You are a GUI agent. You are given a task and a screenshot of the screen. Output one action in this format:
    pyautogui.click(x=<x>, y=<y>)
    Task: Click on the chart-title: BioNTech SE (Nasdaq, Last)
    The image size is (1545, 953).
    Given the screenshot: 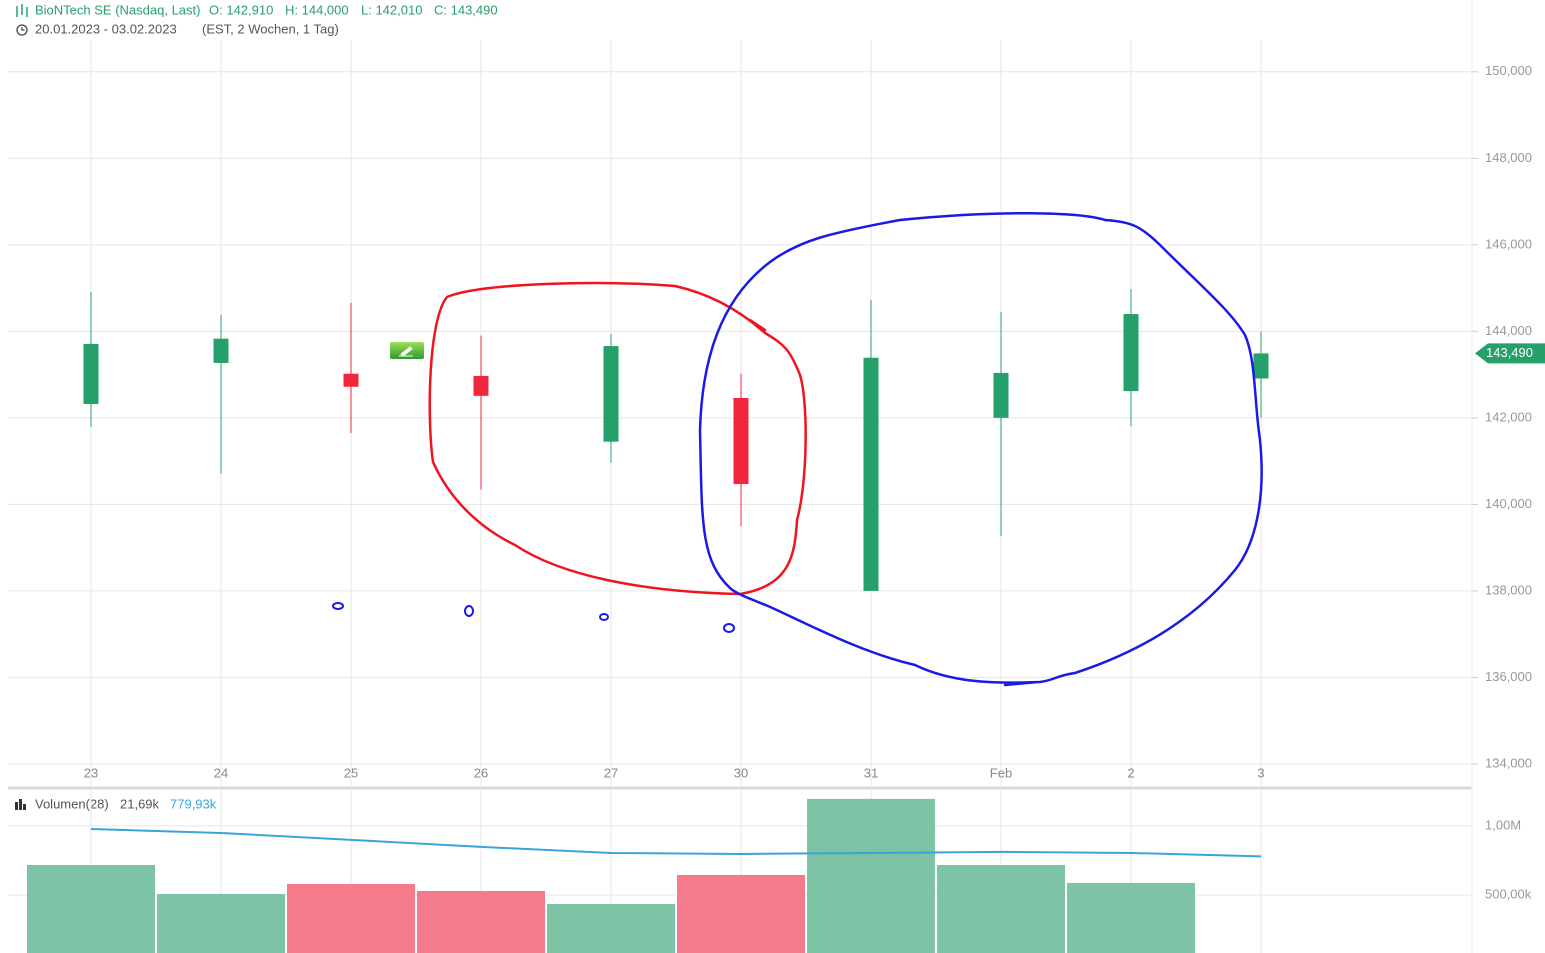 What is the action you would take?
    pyautogui.click(x=117, y=9)
    